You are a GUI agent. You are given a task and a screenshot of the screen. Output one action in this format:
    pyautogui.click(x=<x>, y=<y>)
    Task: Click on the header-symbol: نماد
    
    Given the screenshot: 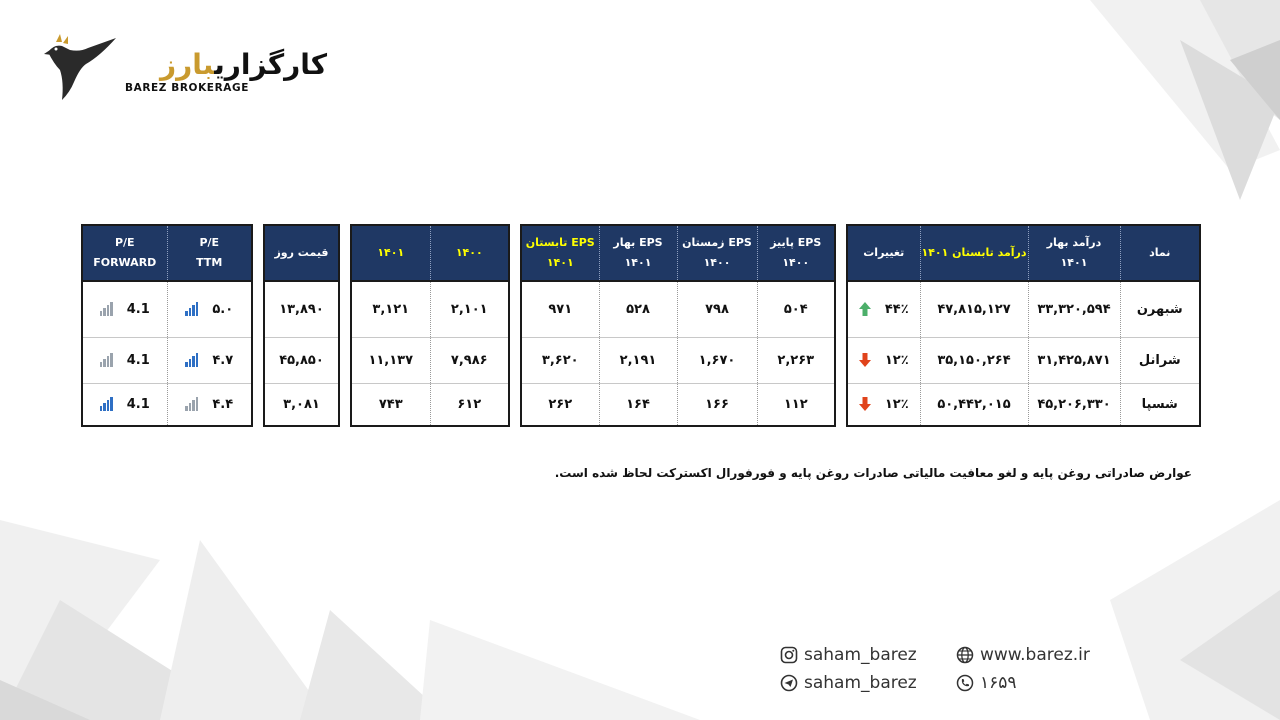 What is the action you would take?
    pyautogui.click(x=1160, y=253)
    